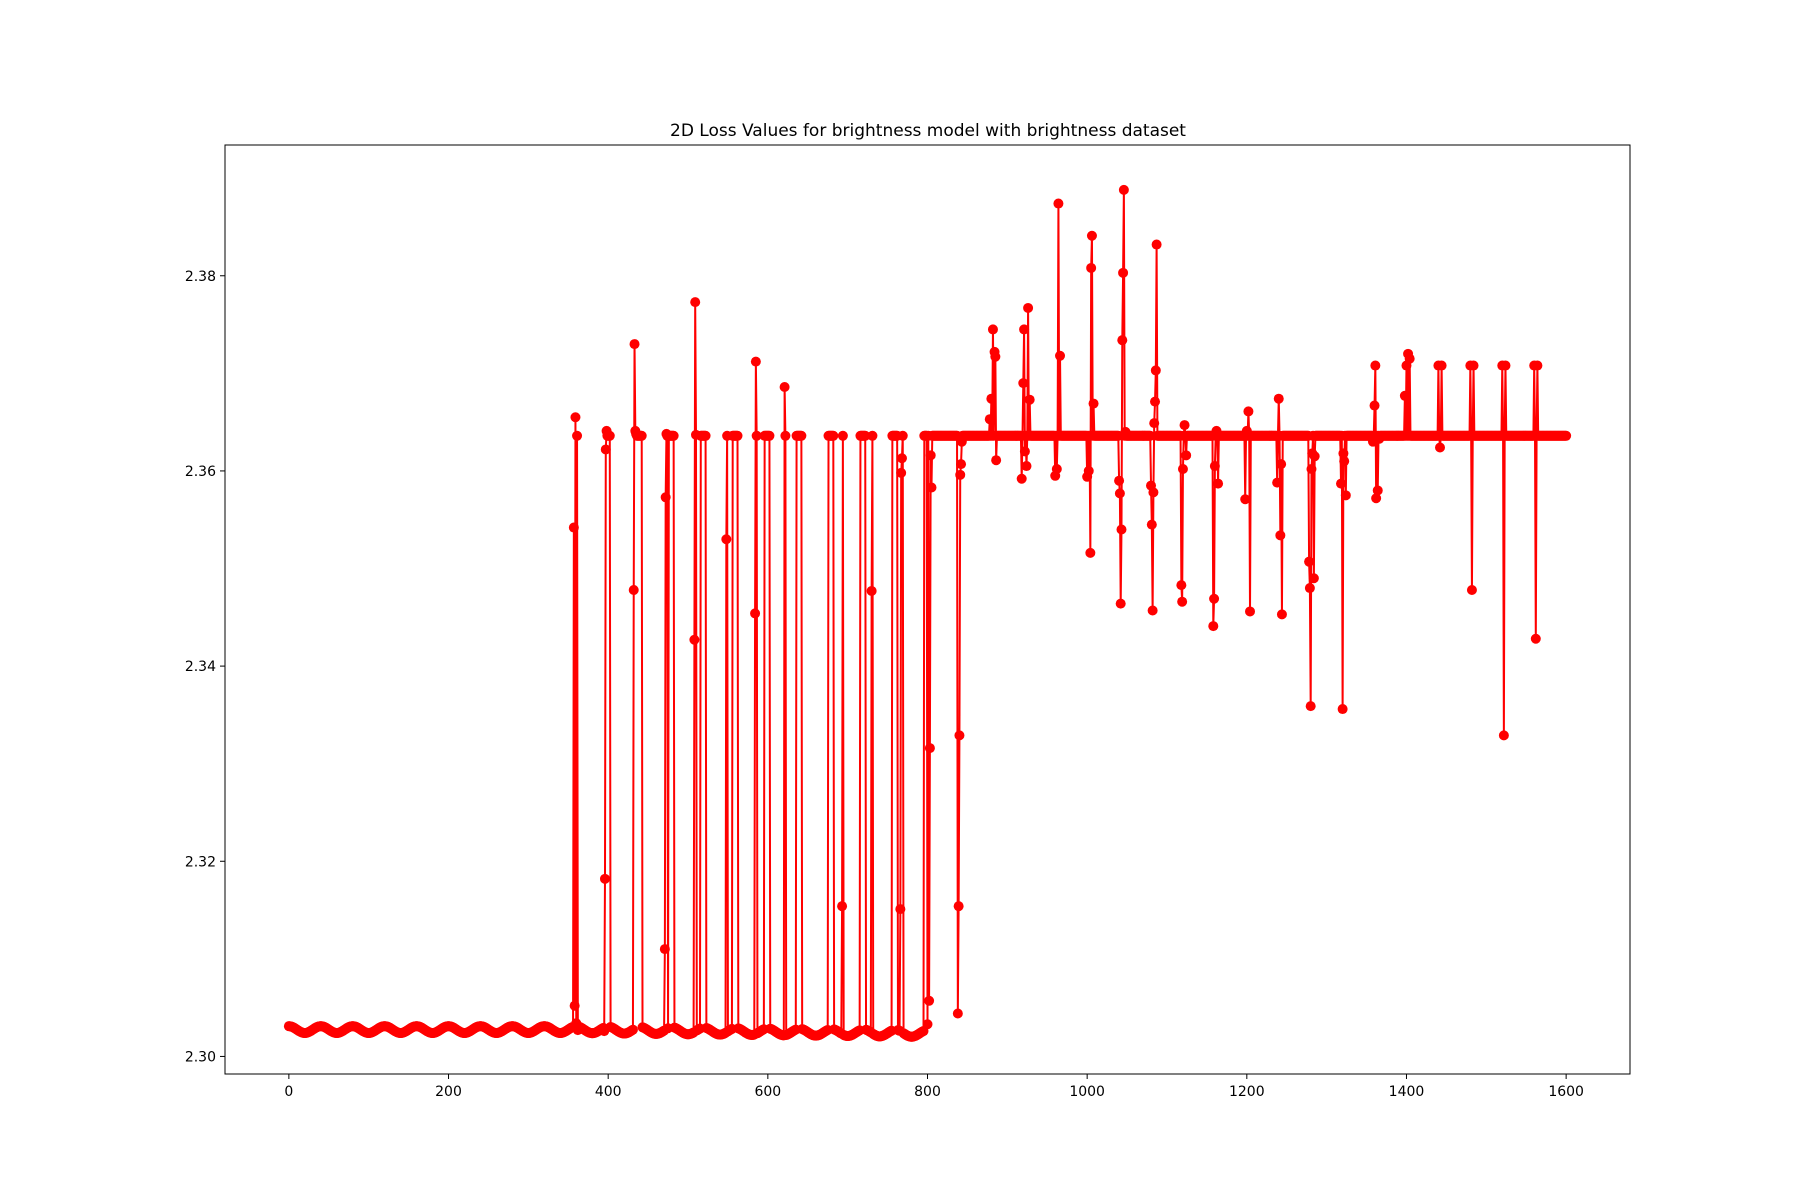 The image size is (1800, 1200). What do you see at coordinates (927, 1092) in the screenshot?
I see `x-tick-label: 800` at bounding box center [927, 1092].